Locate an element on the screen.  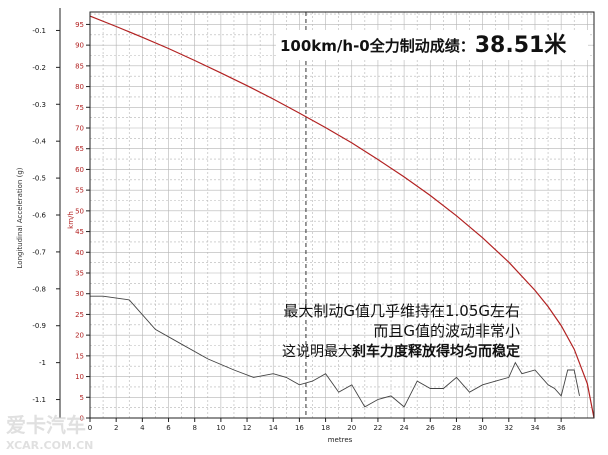
x-tick-label: 34 is located at coordinates (535, 428).